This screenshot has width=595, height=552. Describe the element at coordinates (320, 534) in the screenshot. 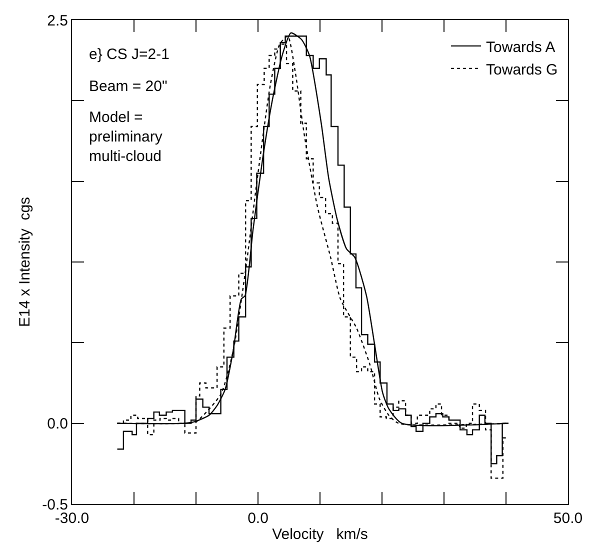

I see `x-axis-title: Velocity km/s` at that location.